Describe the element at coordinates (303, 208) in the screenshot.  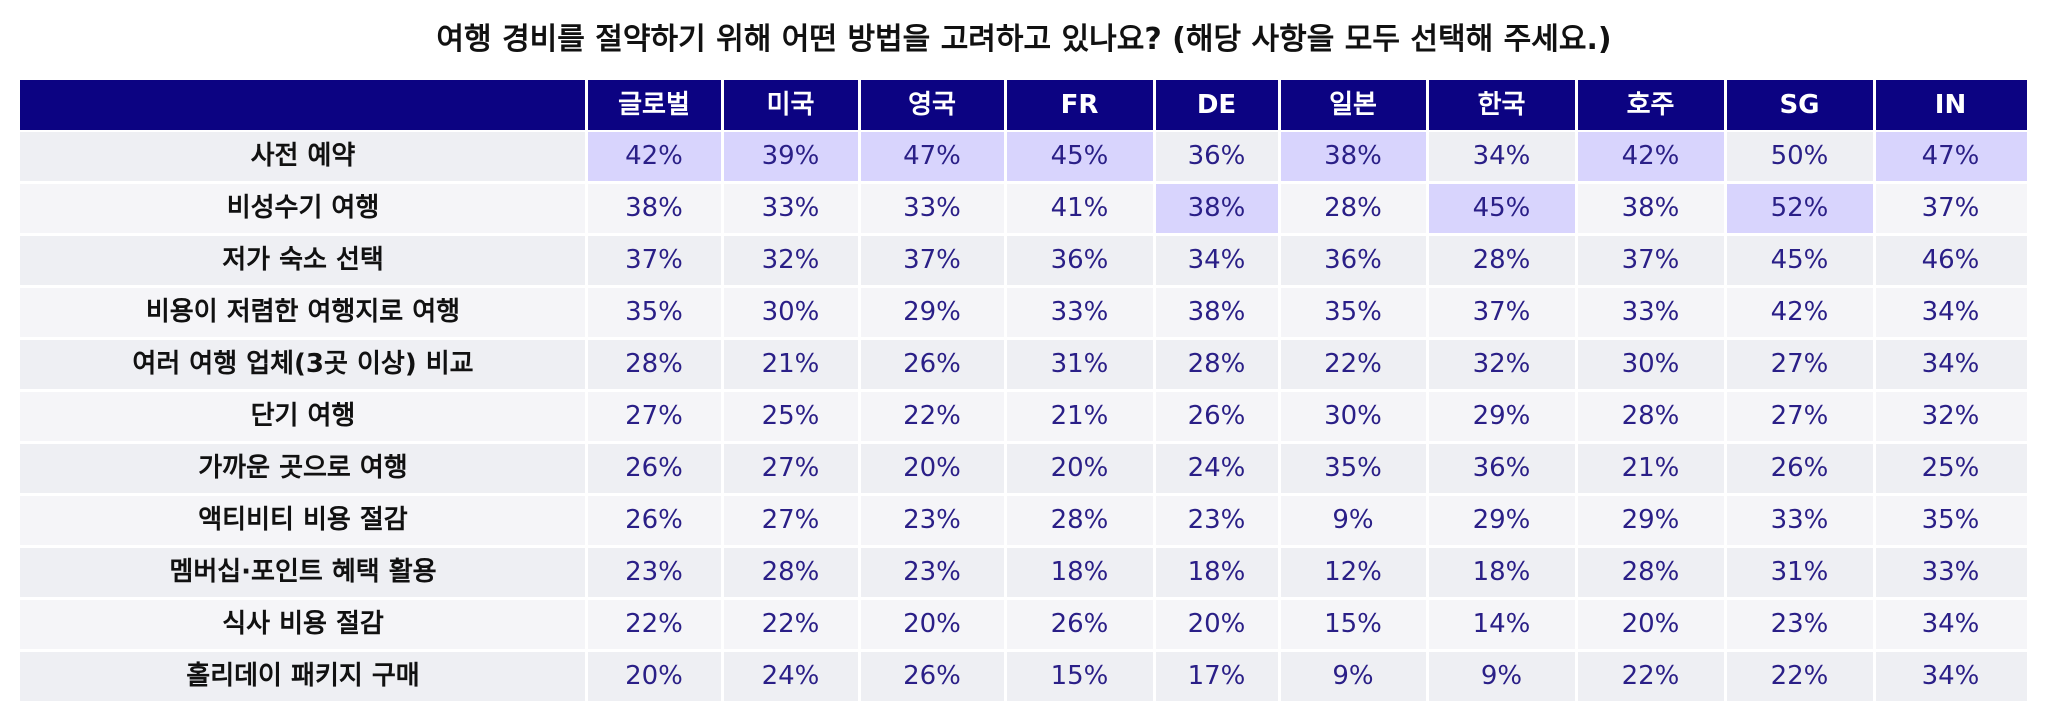
I see `row-label: 비성수기 여행` at that location.